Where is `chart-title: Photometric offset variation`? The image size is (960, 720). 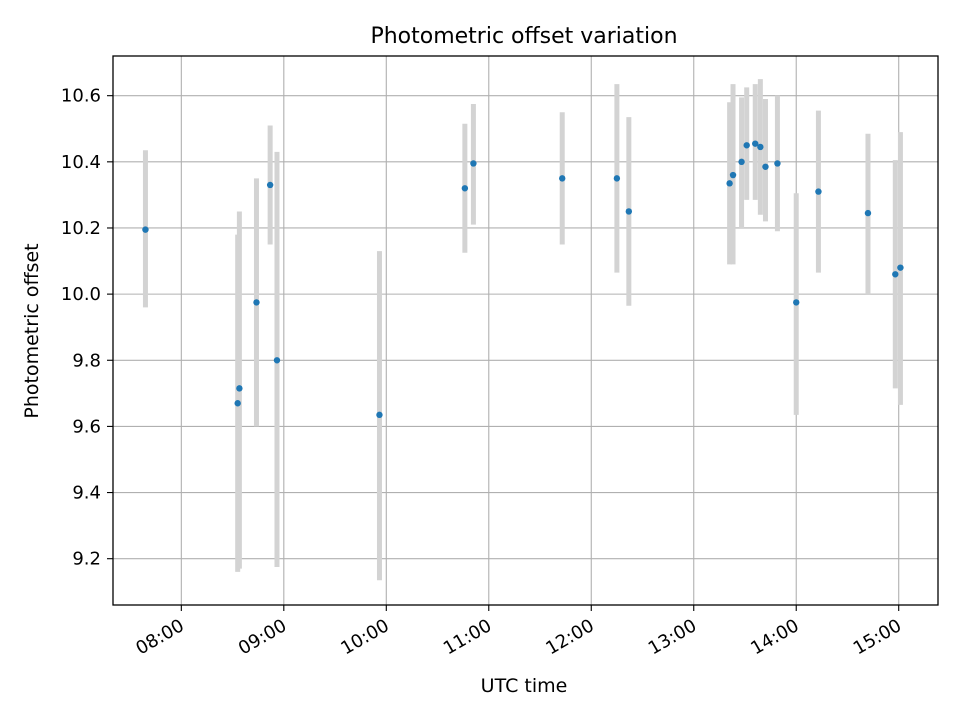 chart-title: Photometric offset variation is located at coordinates (523, 36).